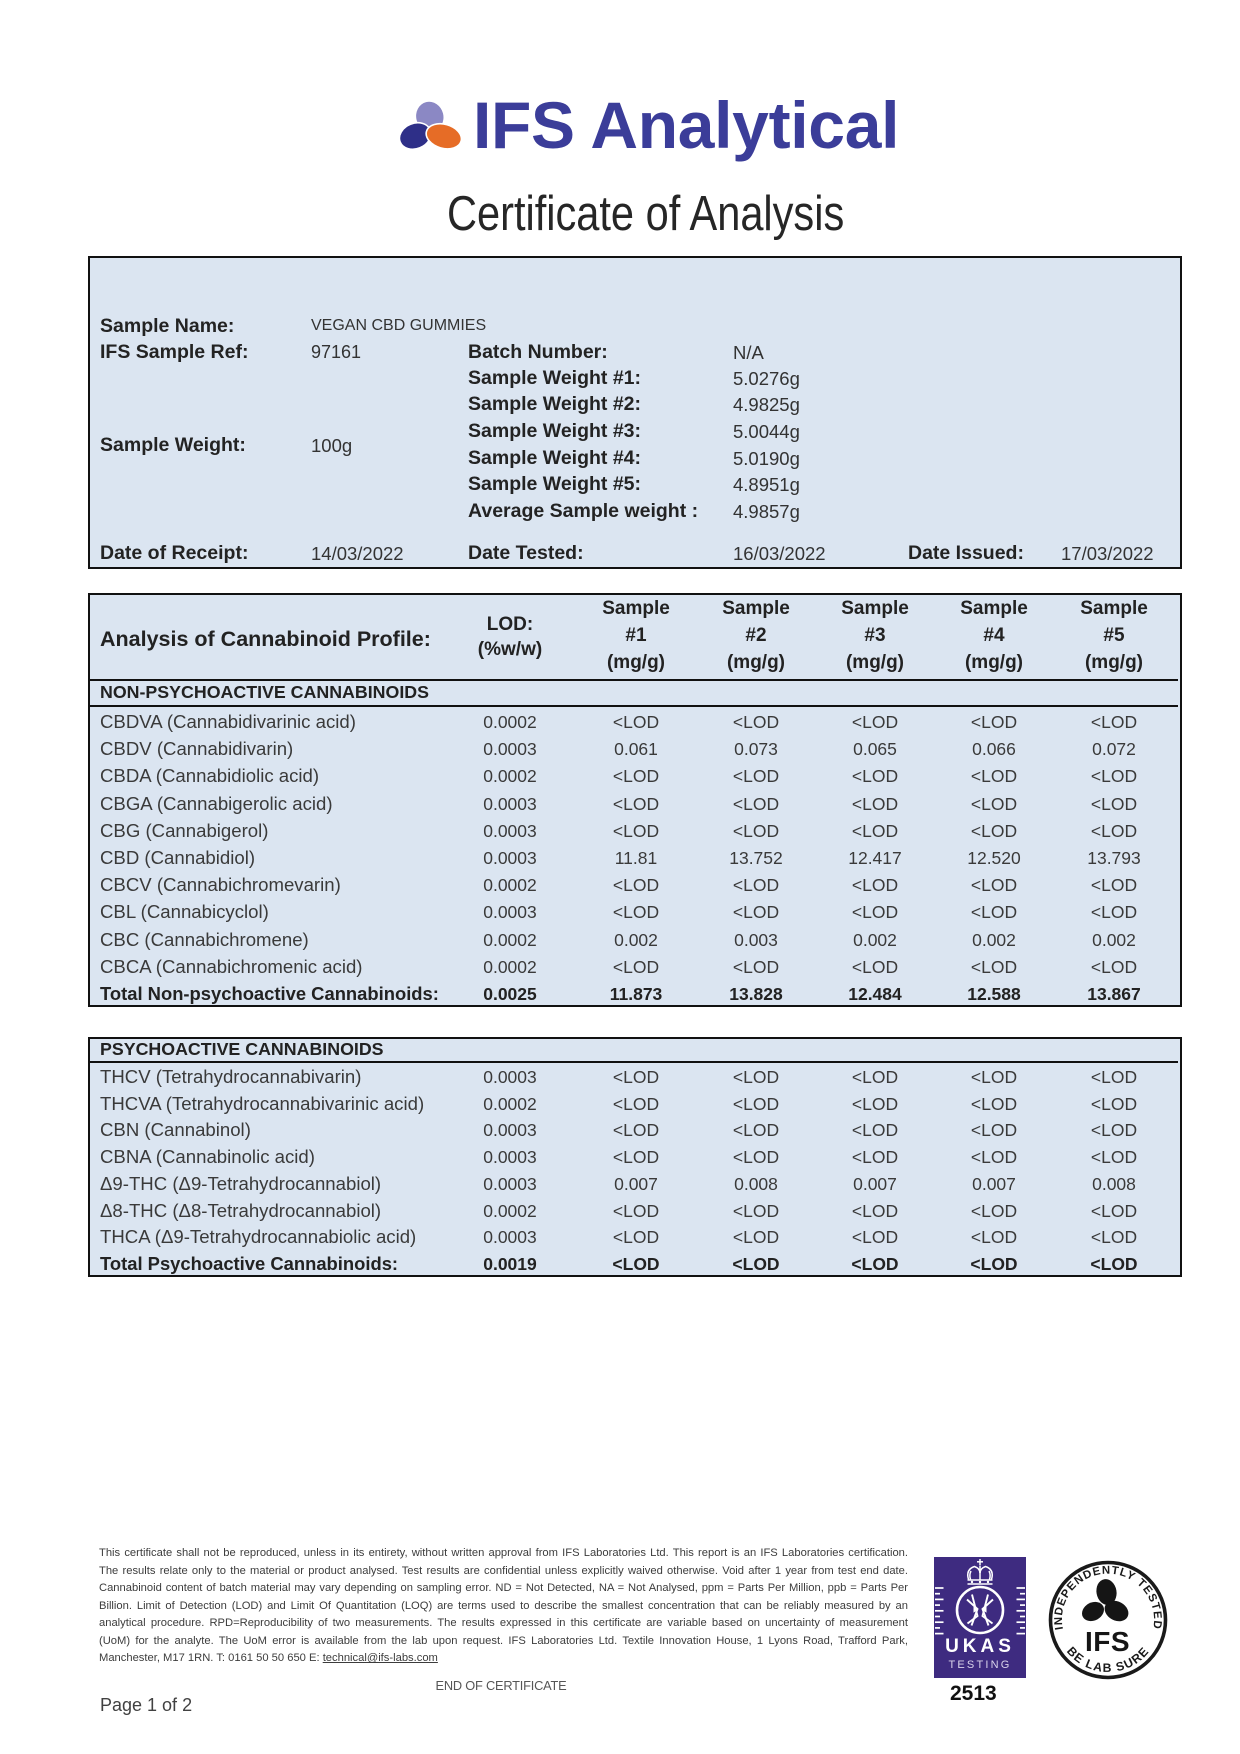  I want to click on svg-text: IFS, so click(1107, 1641).